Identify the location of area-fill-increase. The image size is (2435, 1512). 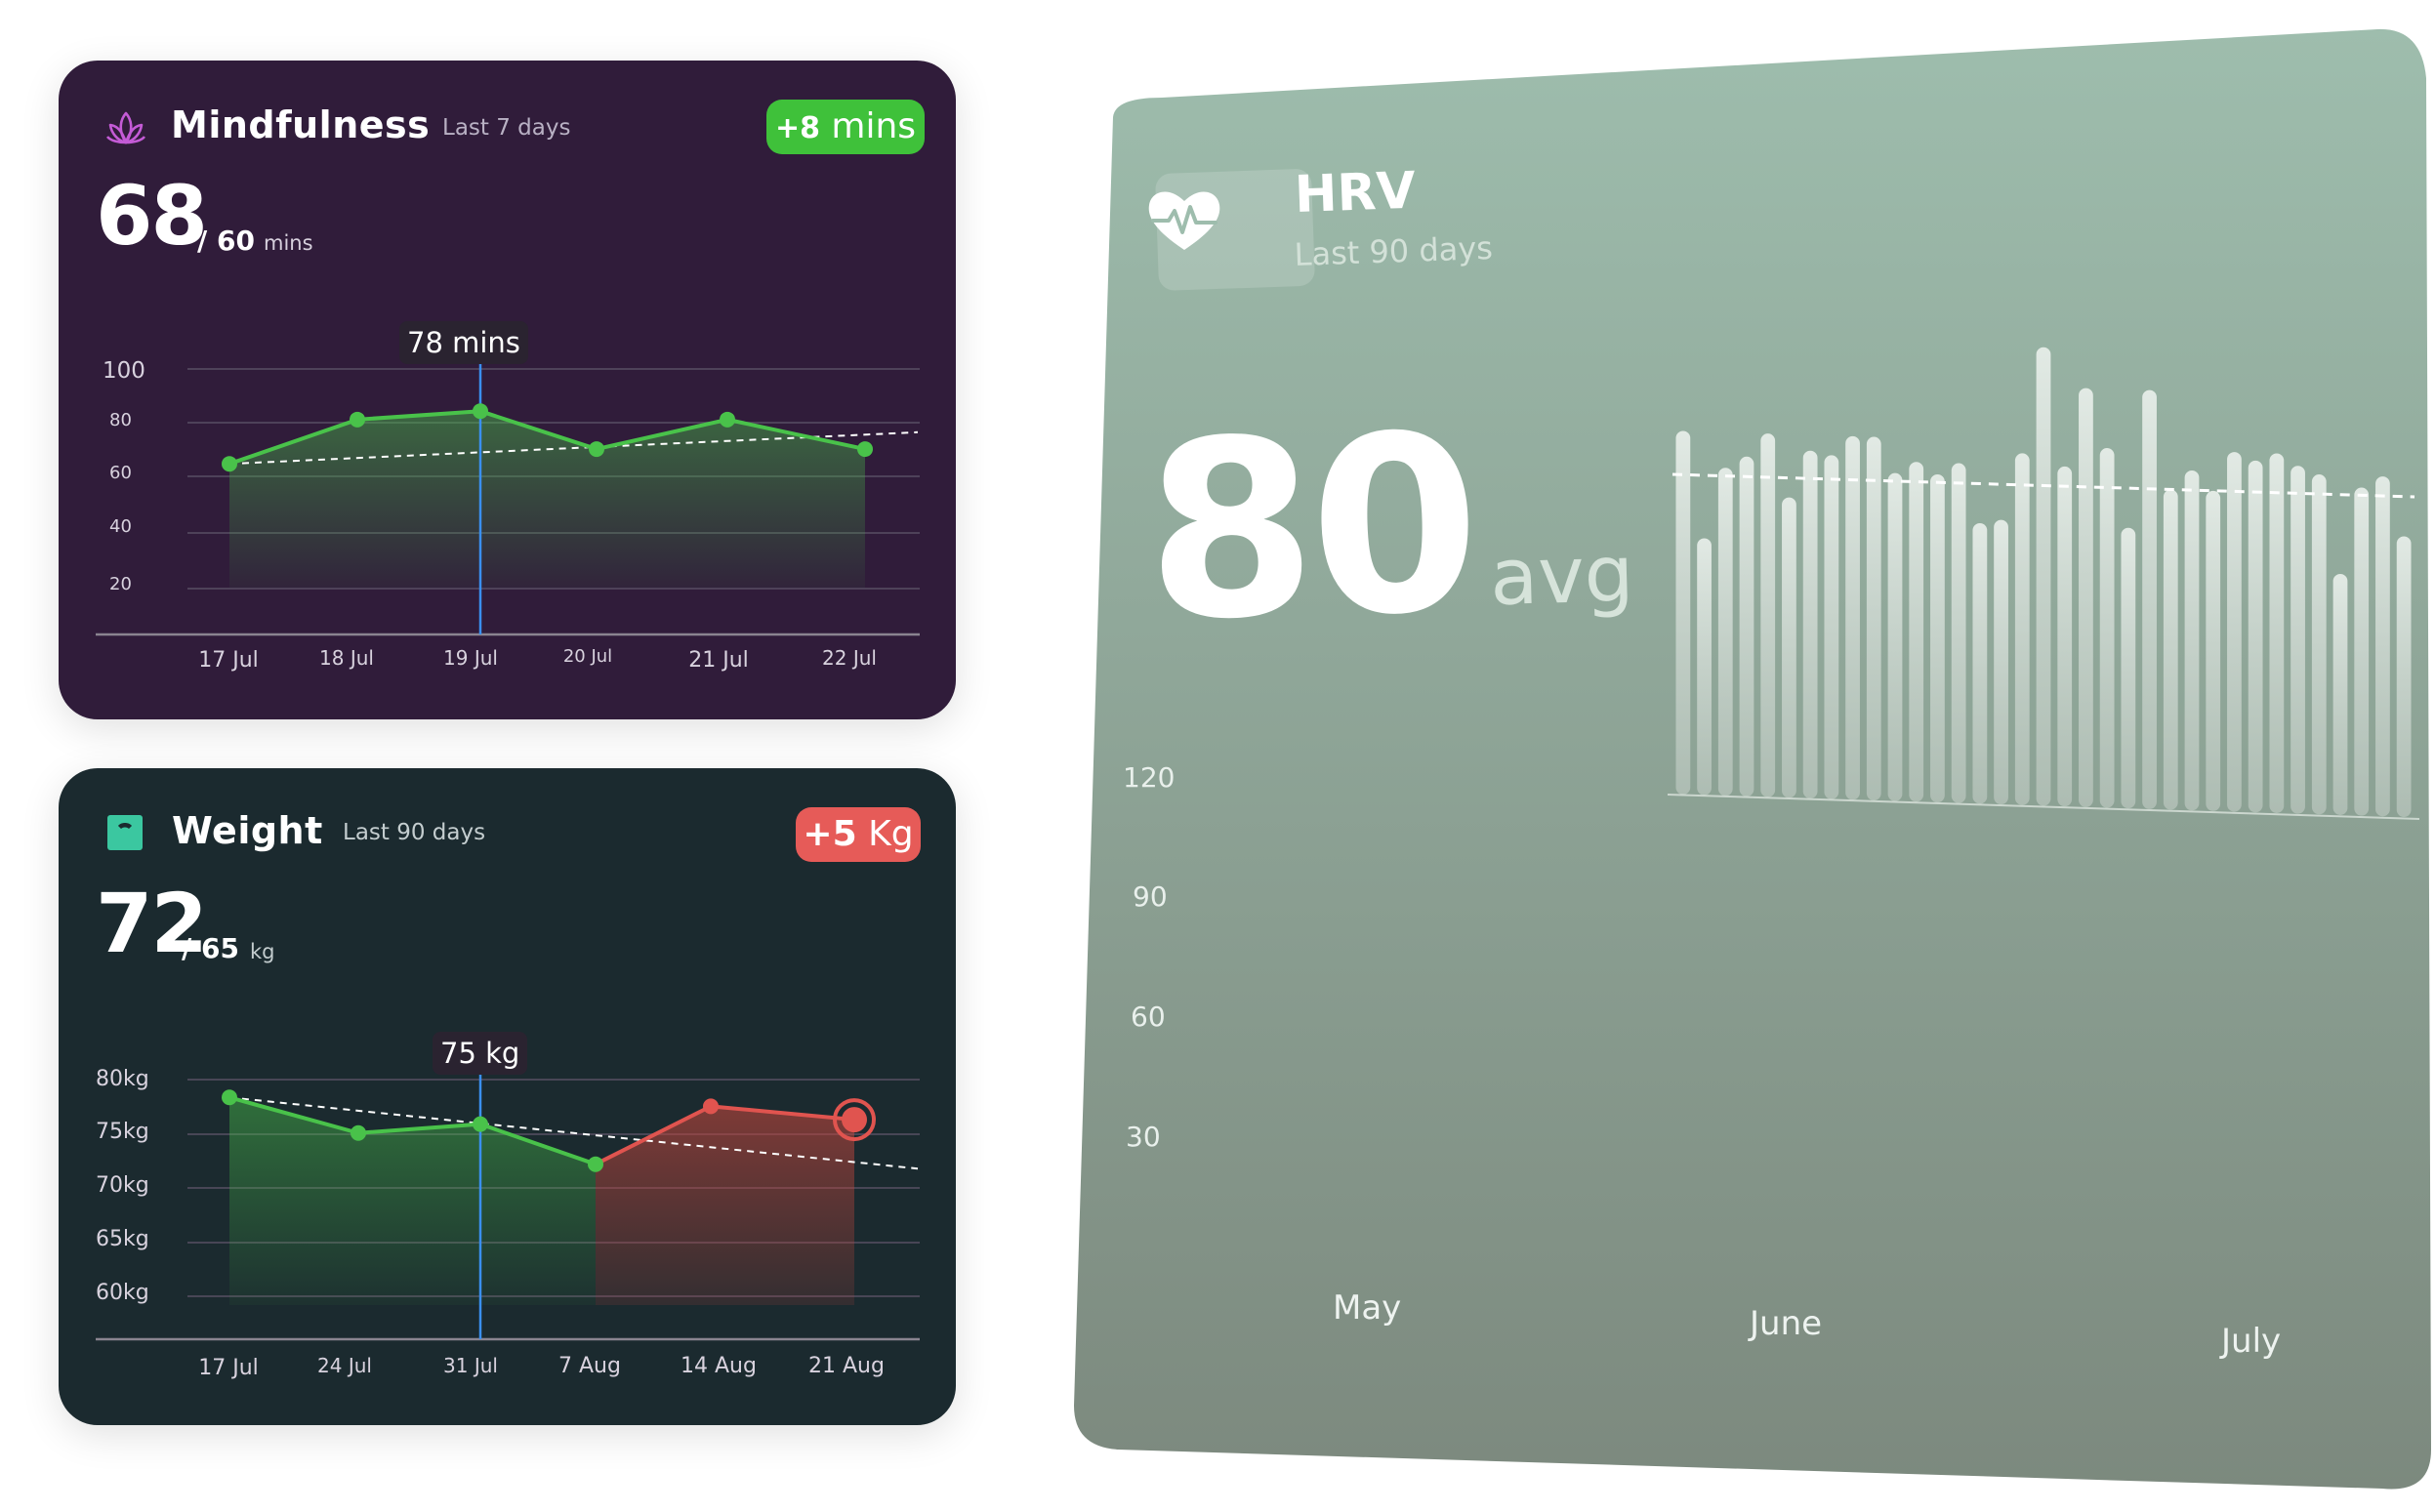
(725, 1205).